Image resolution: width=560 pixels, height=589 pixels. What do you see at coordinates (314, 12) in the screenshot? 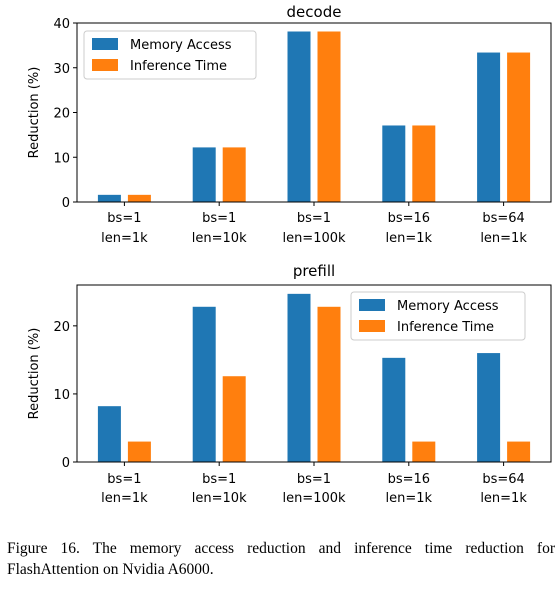
I see `chart-title: decode` at bounding box center [314, 12].